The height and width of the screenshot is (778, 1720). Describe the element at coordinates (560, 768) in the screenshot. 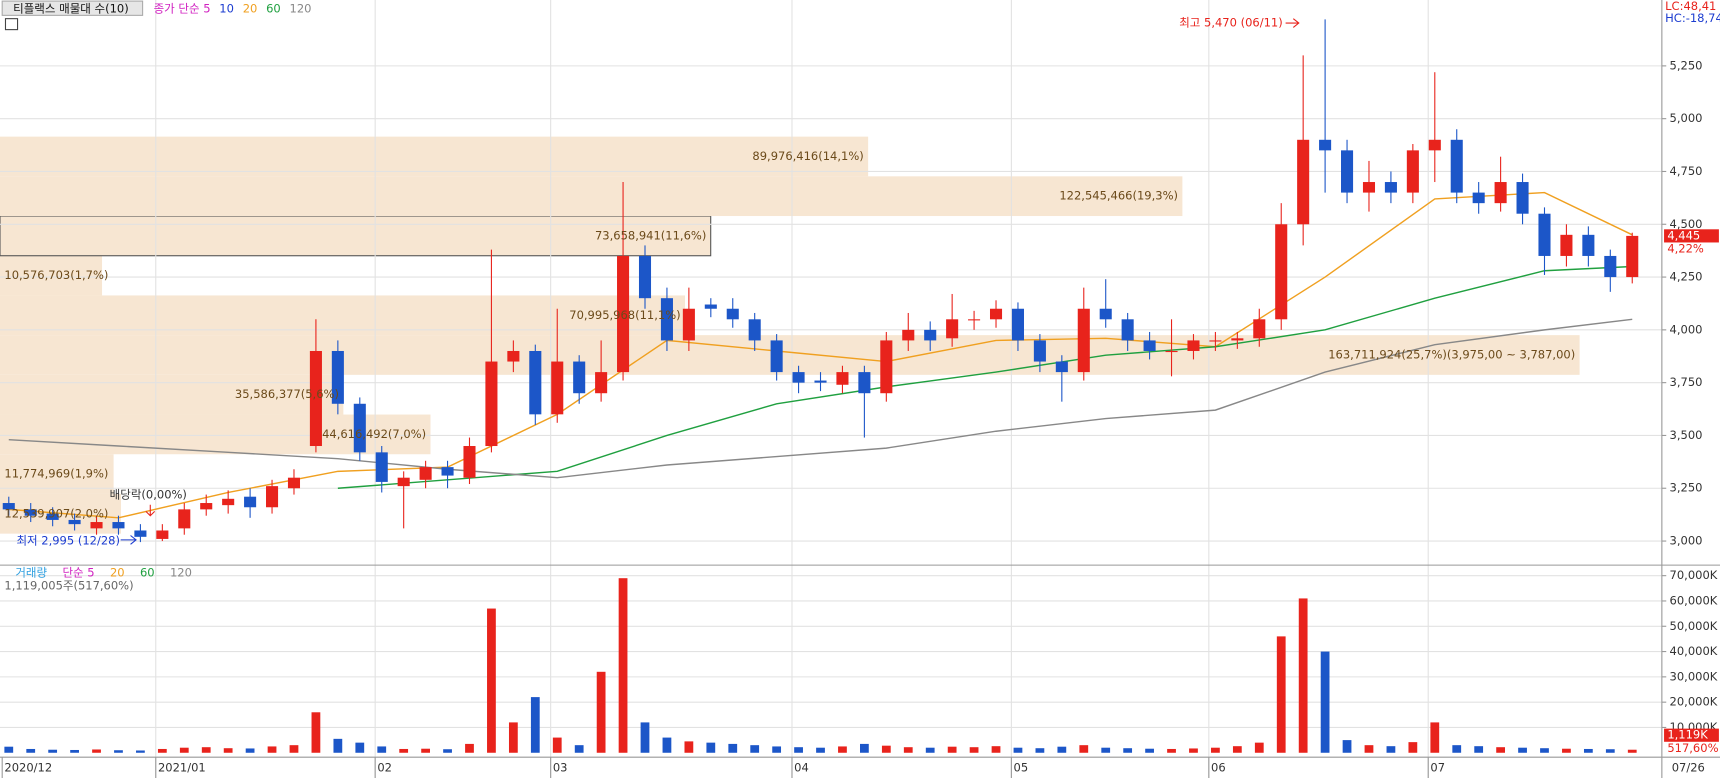

I see `x-tick-label: 03` at that location.